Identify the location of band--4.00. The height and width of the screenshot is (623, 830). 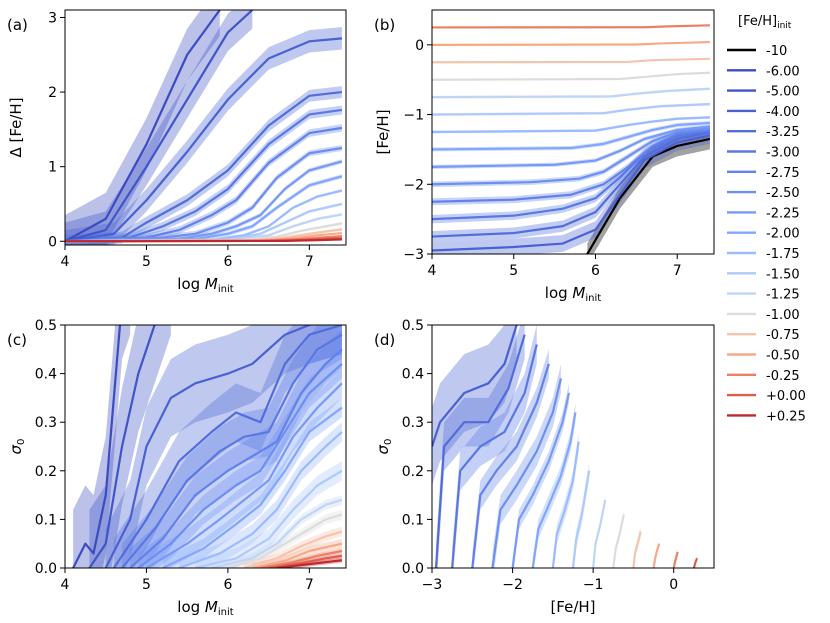
(203, 136).